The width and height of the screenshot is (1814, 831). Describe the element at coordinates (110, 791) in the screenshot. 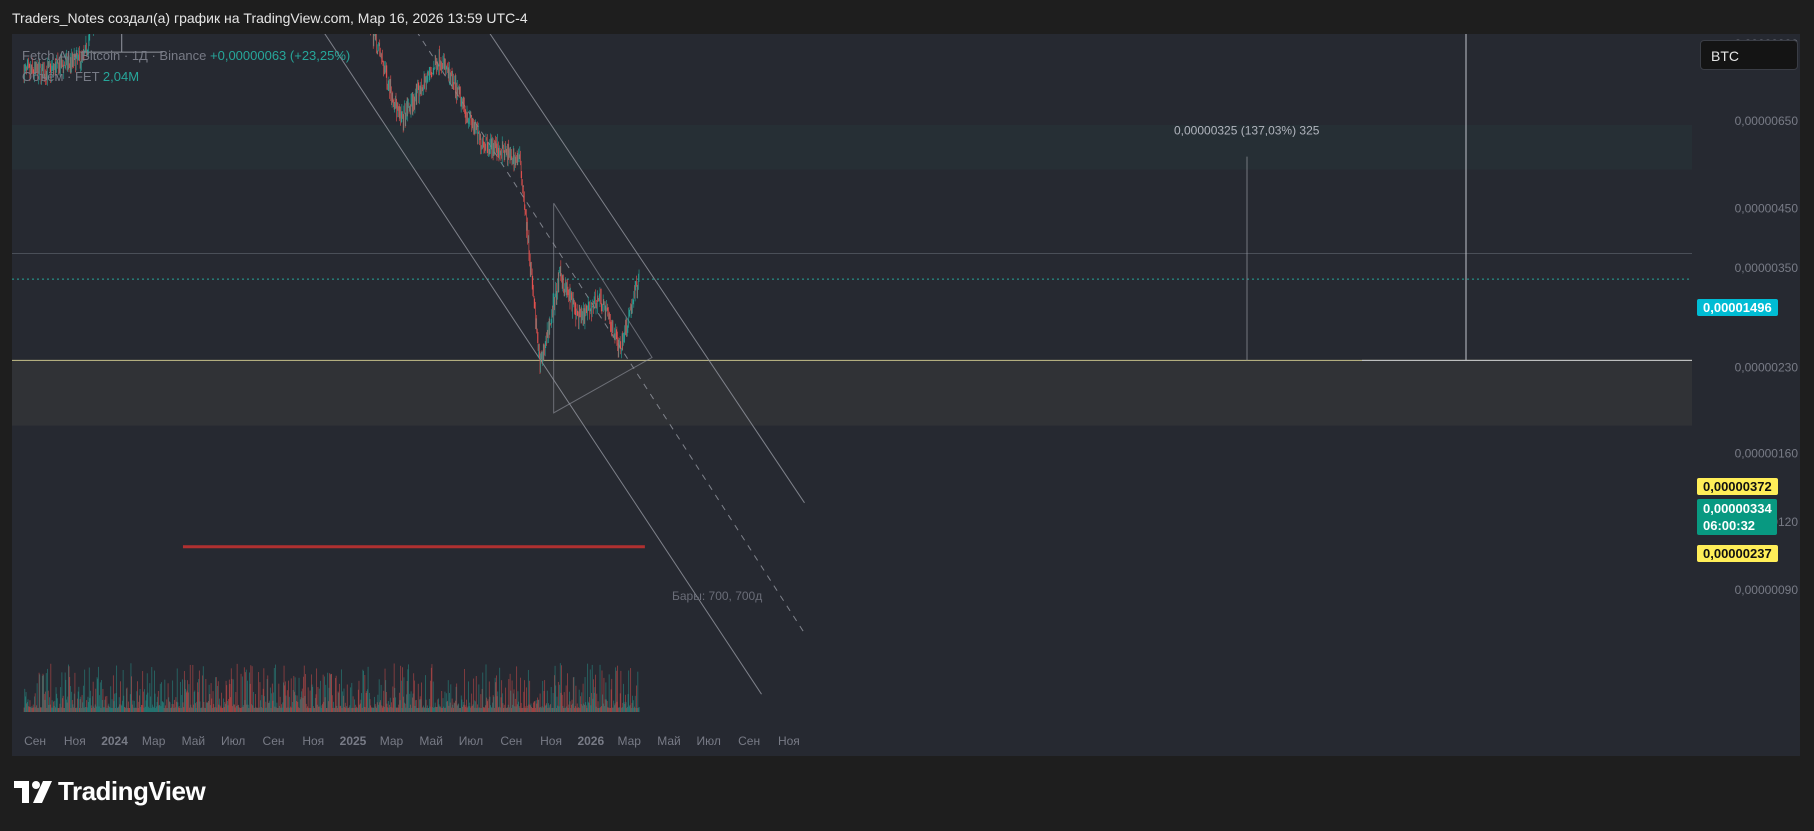

I see `brand-logo: TradingView` at that location.